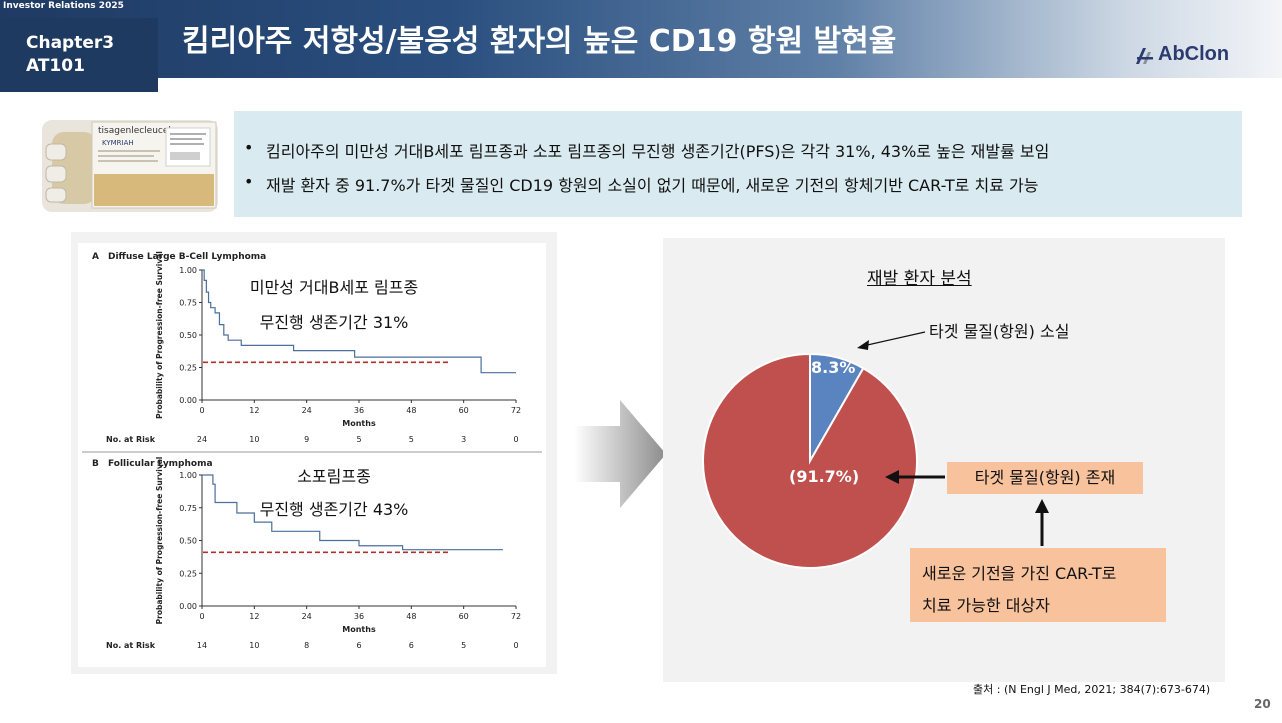 Image resolution: width=1282 pixels, height=723 pixels. I want to click on pie-title: 재발 환자 분석, so click(919, 279).